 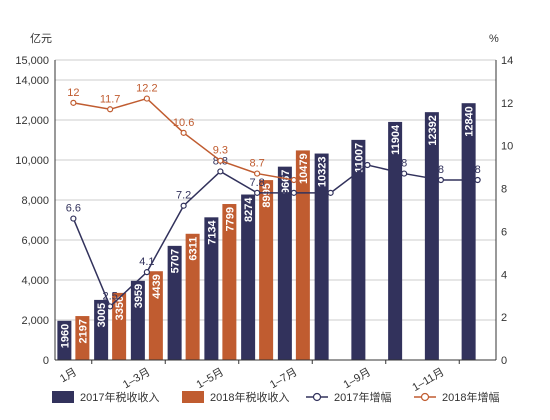 What do you see at coordinates (396, 139) in the screenshot?
I see `bar-label-2017-9: 11904` at bounding box center [396, 139].